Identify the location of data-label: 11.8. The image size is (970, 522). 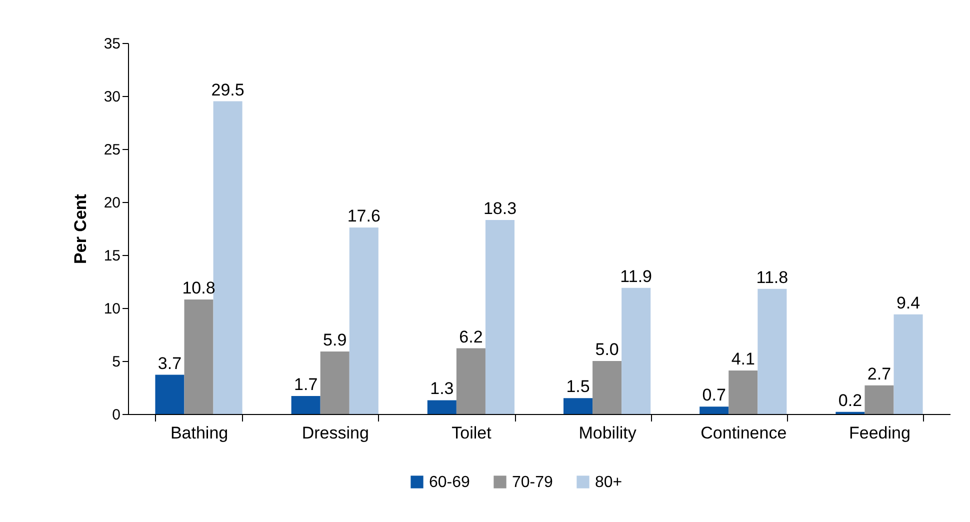
(772, 277).